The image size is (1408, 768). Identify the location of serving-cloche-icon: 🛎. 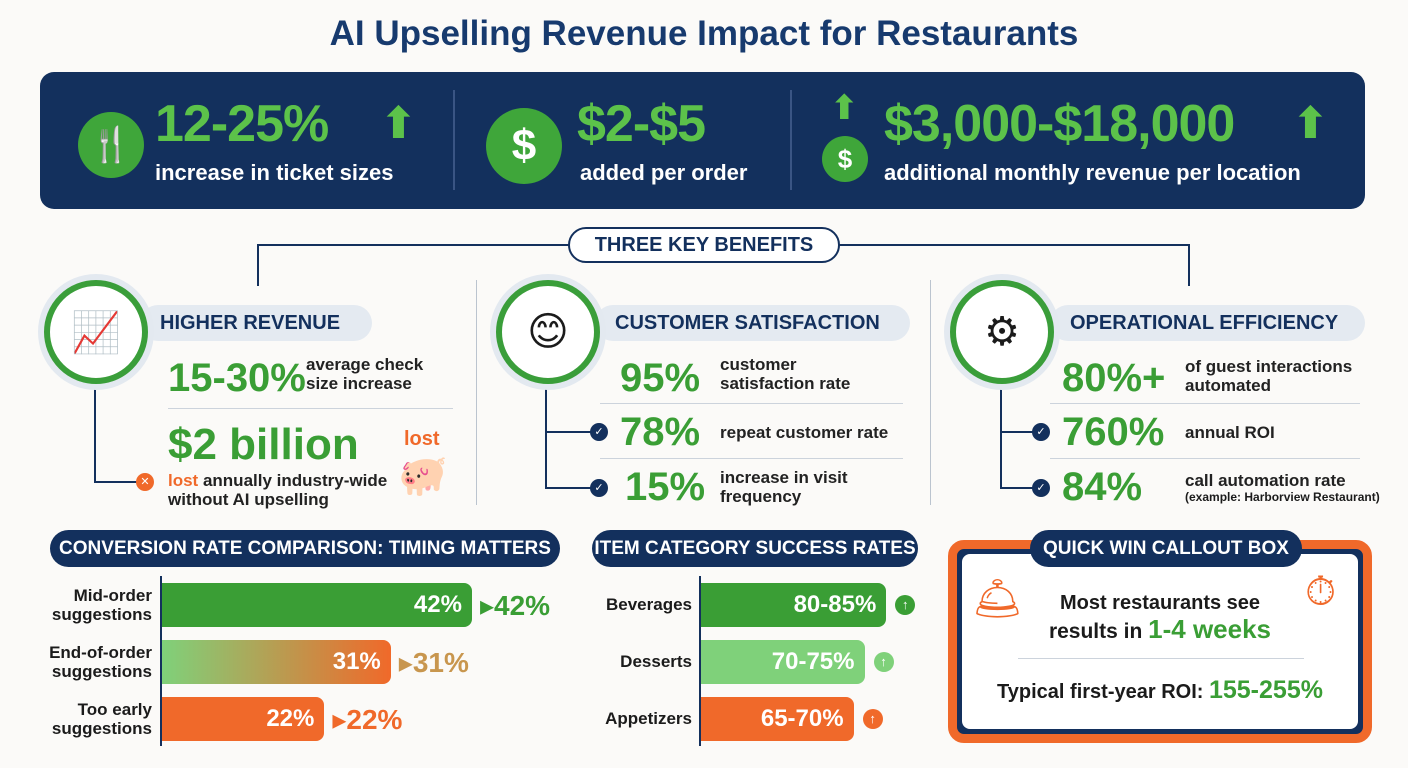
(997, 599).